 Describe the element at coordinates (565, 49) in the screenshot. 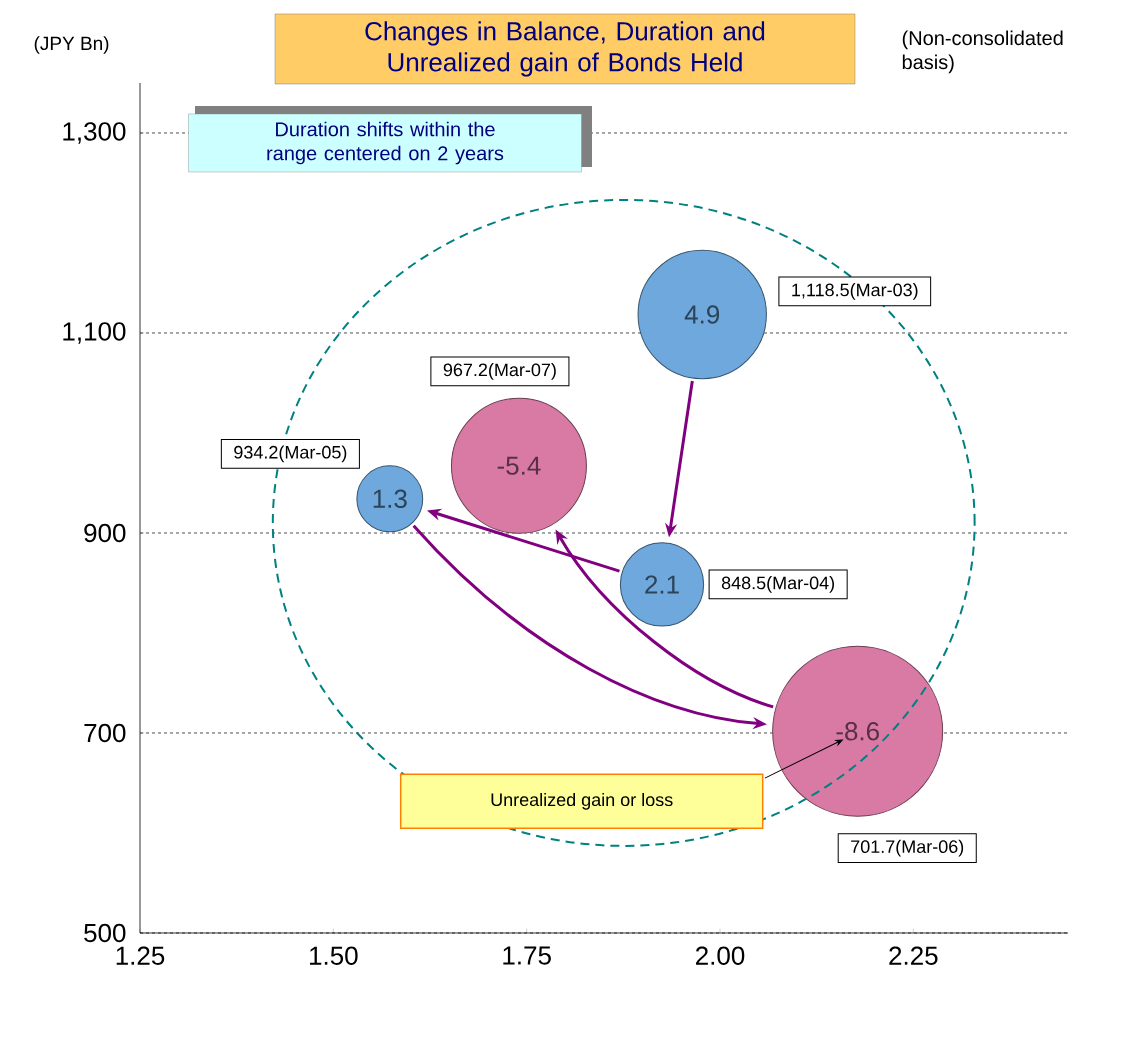

I see `chart-title: Changes in Balance, Duration and Unrealized gain of Bonds Held` at that location.